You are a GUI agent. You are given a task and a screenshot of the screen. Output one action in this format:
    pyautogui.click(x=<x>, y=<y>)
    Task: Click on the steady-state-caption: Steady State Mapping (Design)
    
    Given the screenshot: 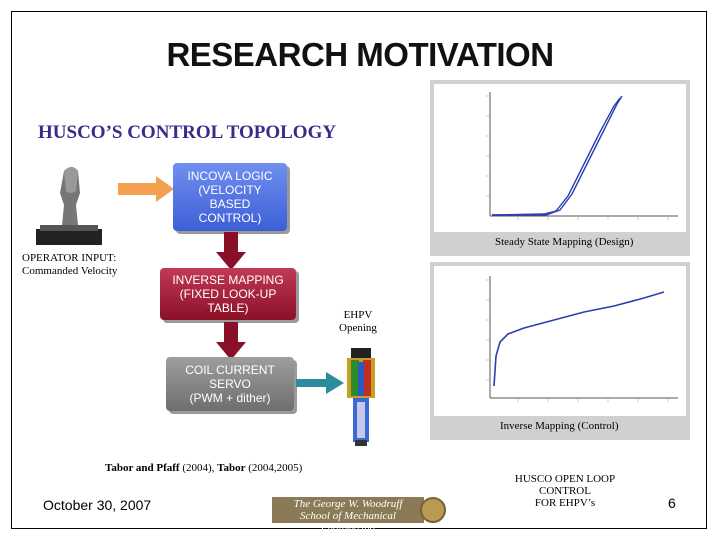 What is the action you would take?
    pyautogui.click(x=564, y=242)
    